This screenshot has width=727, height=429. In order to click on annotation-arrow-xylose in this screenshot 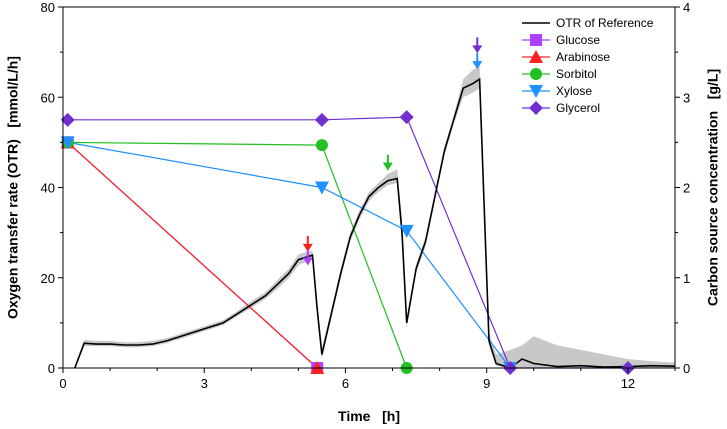, I will do `click(477, 61)`.